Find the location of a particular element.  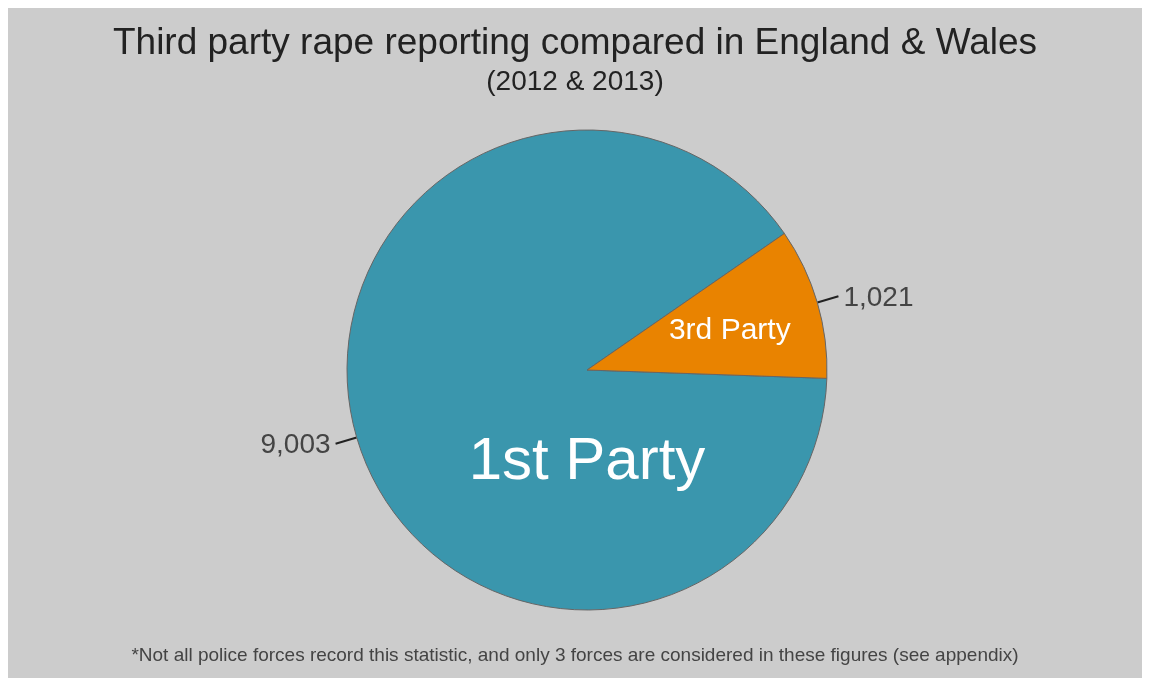

slice-label: 1st Party is located at coordinates (587, 459).